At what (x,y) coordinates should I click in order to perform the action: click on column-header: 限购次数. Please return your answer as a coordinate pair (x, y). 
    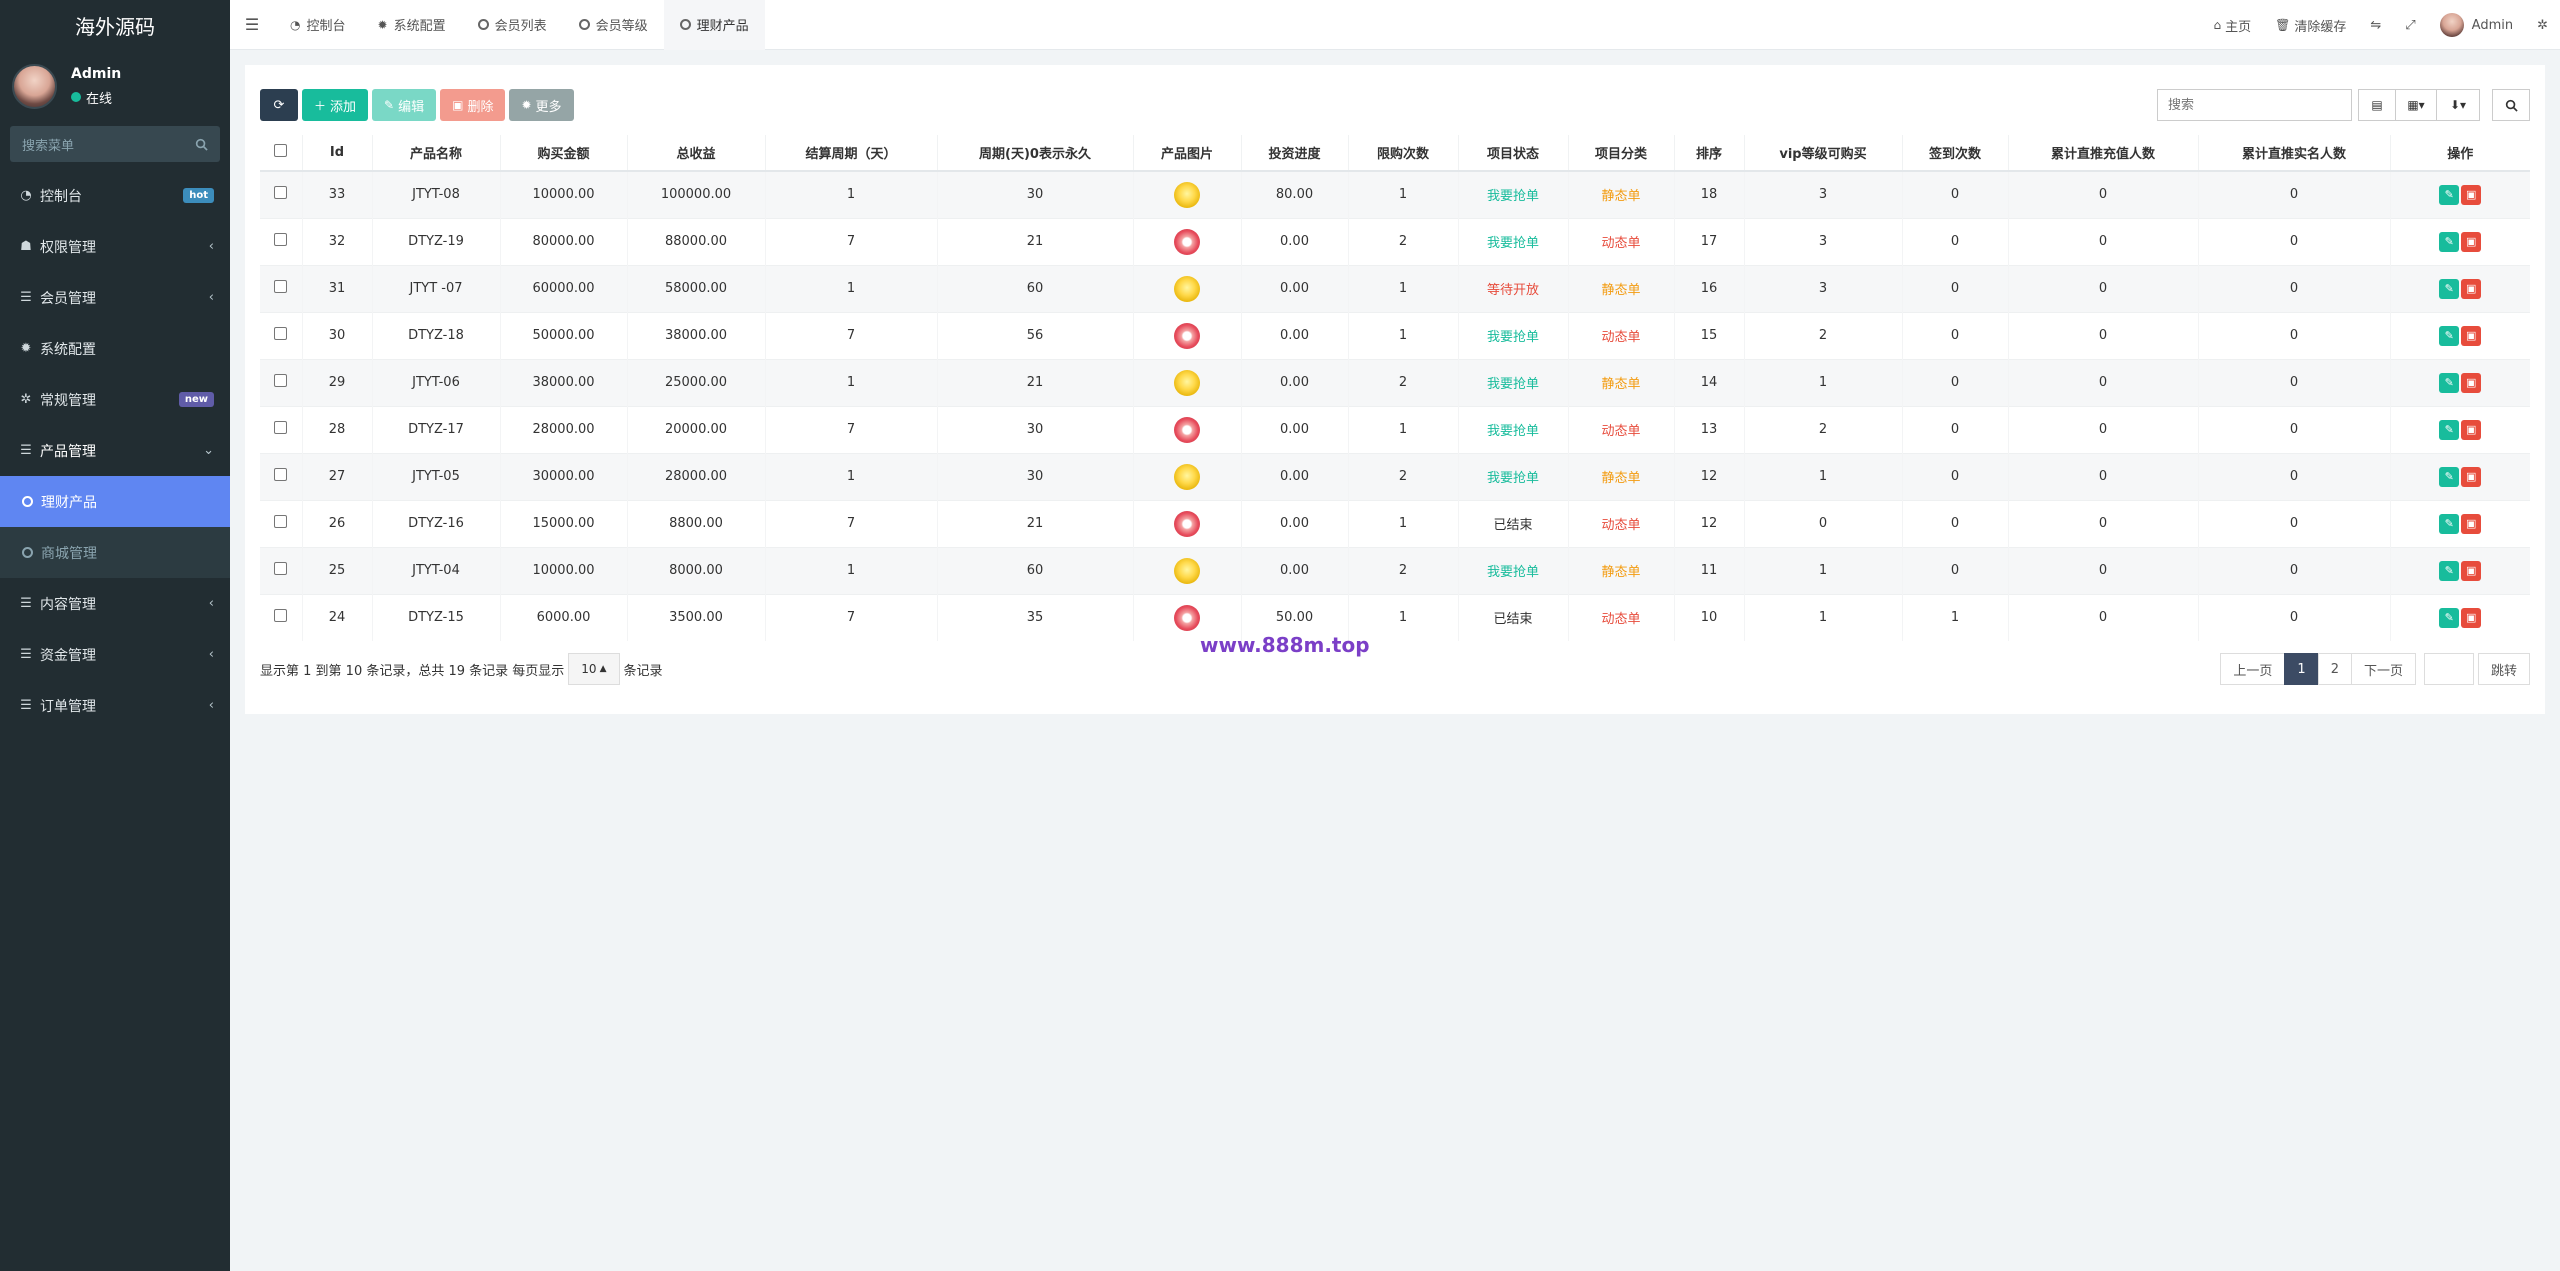
    Looking at the image, I should click on (1402, 153).